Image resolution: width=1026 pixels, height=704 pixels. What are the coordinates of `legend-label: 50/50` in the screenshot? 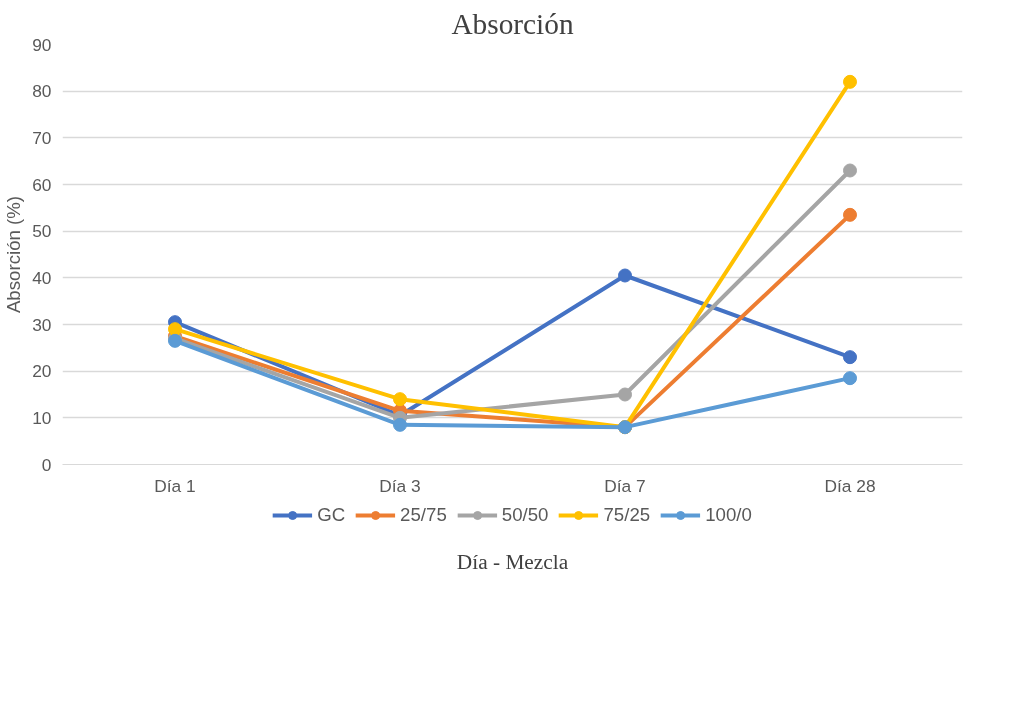 It's located at (525, 515).